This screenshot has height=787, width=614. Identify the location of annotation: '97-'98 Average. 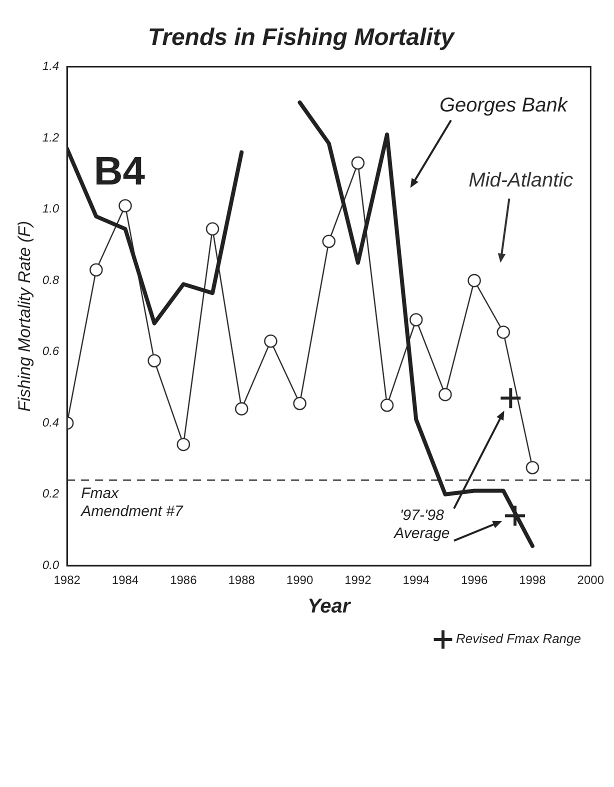
(421, 524).